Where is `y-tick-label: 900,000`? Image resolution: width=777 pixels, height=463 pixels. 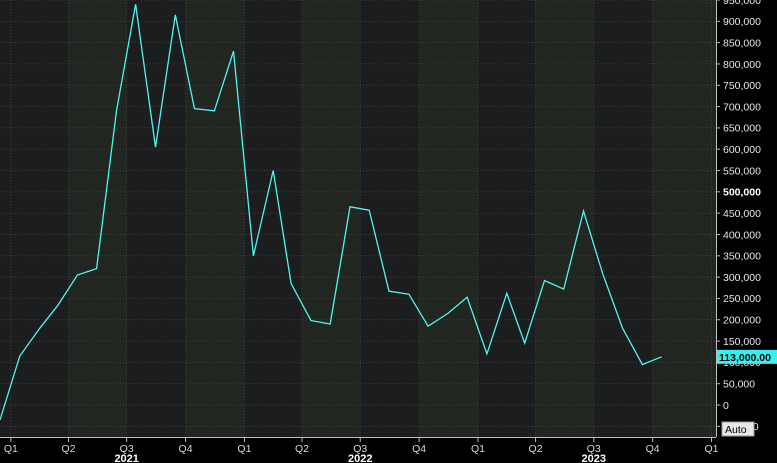
y-tick-label: 900,000 is located at coordinates (742, 22).